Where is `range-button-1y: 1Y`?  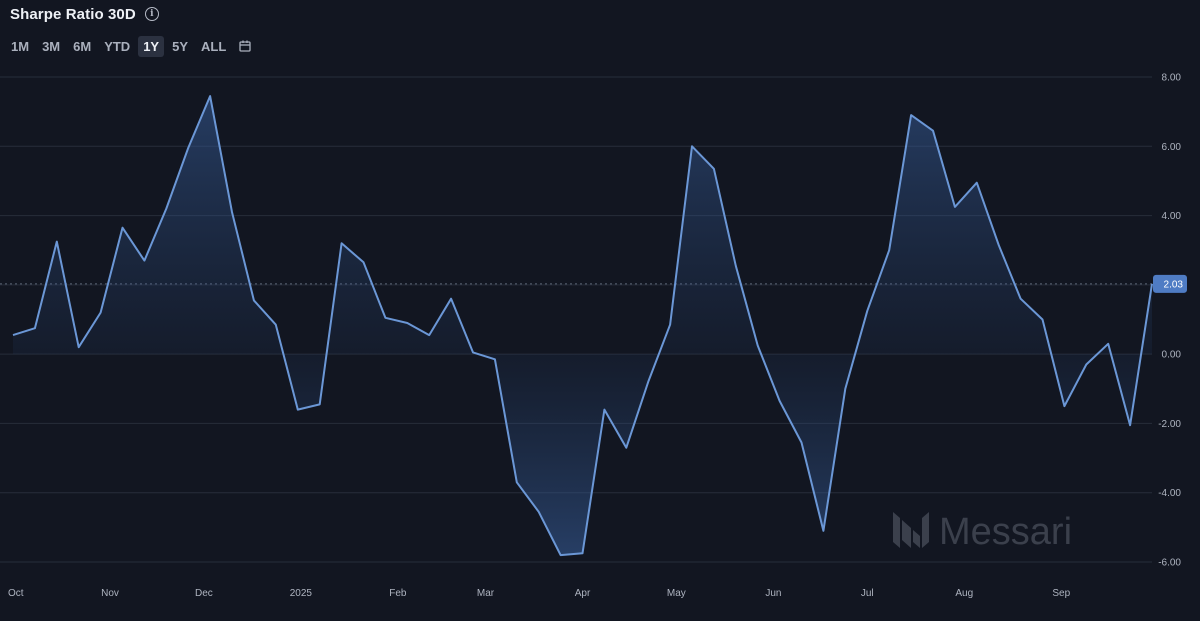
range-button-1y: 1Y is located at coordinates (151, 46).